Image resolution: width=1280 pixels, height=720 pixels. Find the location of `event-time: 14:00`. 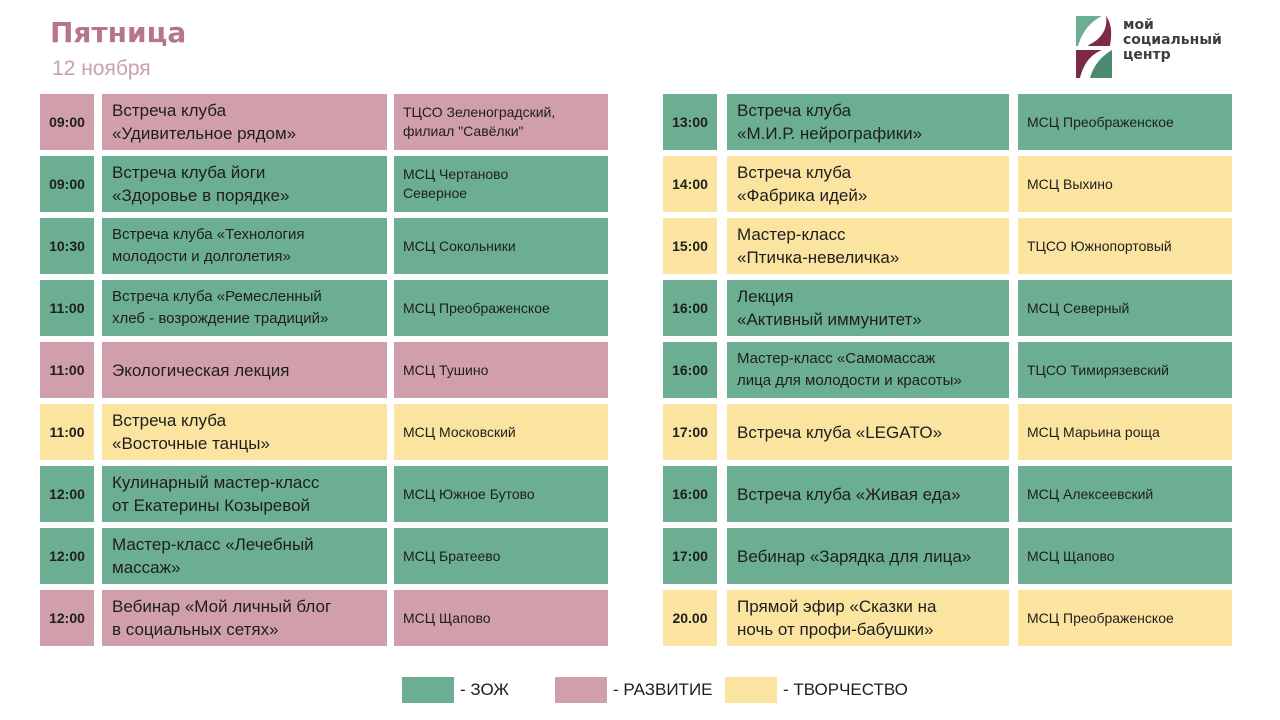

event-time: 14:00 is located at coordinates (690, 184).